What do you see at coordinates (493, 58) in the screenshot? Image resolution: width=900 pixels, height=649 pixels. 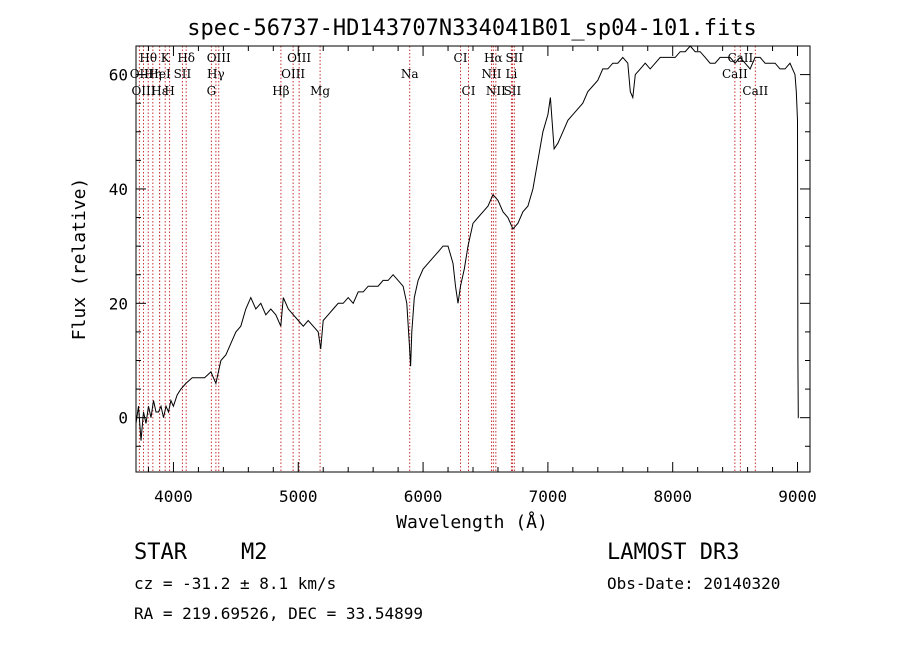 I see `line-label-6: Hα` at bounding box center [493, 58].